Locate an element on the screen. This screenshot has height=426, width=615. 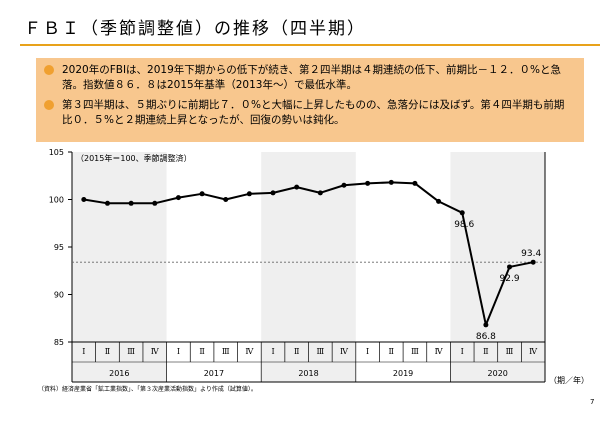
y-tick-label: 100 is located at coordinates (56, 200).